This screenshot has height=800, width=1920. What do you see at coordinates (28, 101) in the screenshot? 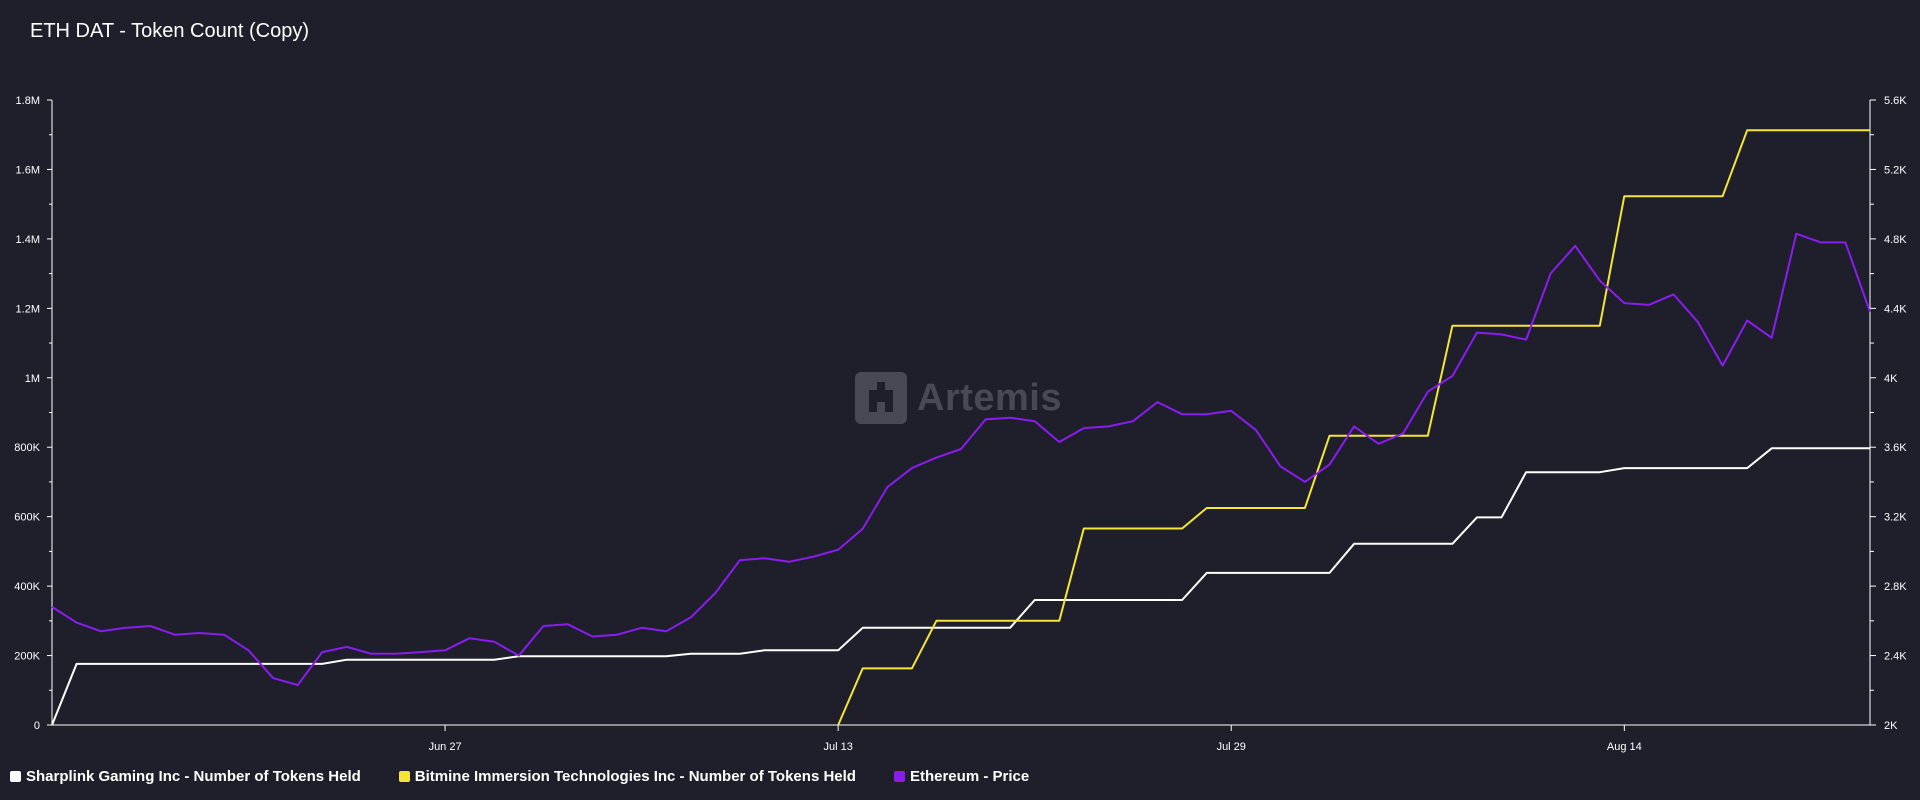
I see `y-left-tick-label: 1.8M` at bounding box center [28, 101].